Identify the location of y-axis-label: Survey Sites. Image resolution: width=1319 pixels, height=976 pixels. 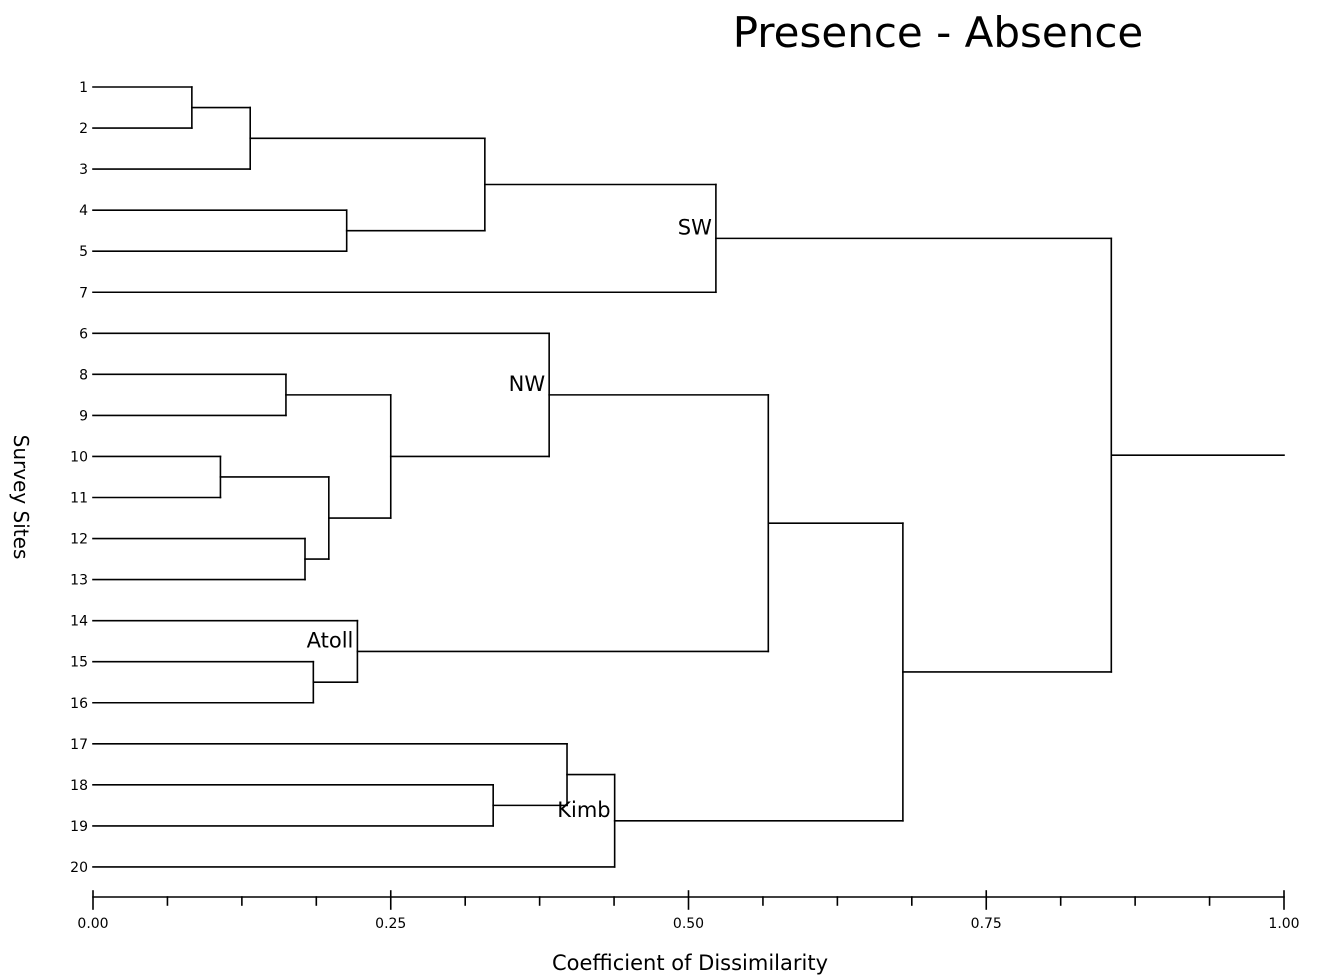
(21, 497).